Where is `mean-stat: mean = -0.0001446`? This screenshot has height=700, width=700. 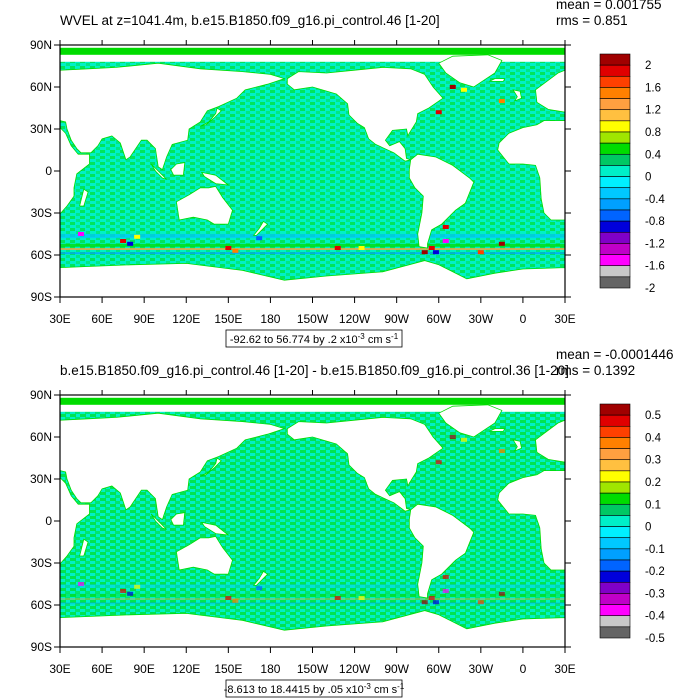 mean-stat: mean = -0.0001446 is located at coordinates (614, 354).